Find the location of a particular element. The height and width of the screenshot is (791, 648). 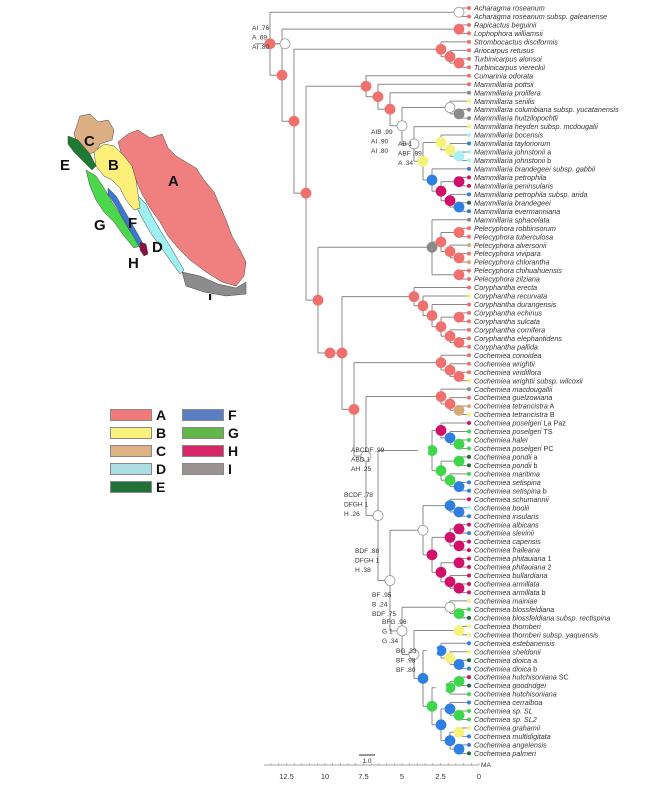

time-axis: 12.5 10 7.5 5 2.5 0MA 1.0 is located at coordinates (377, 767).